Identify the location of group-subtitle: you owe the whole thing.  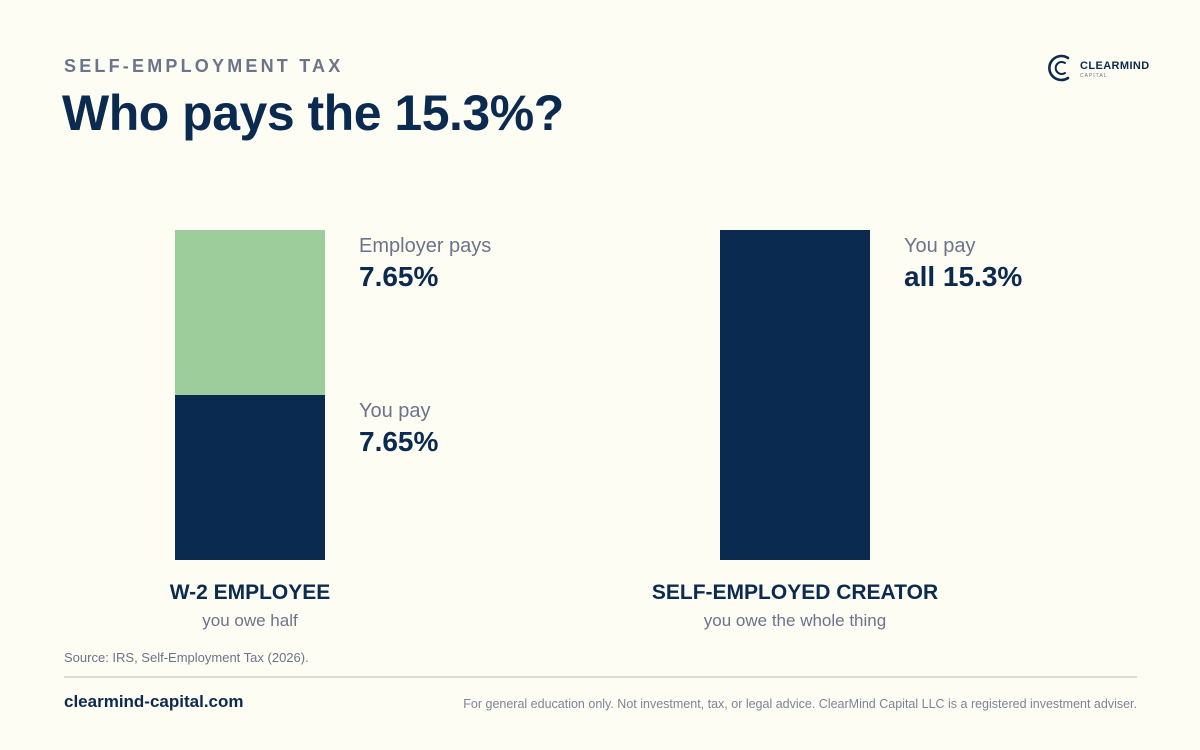
(795, 620).